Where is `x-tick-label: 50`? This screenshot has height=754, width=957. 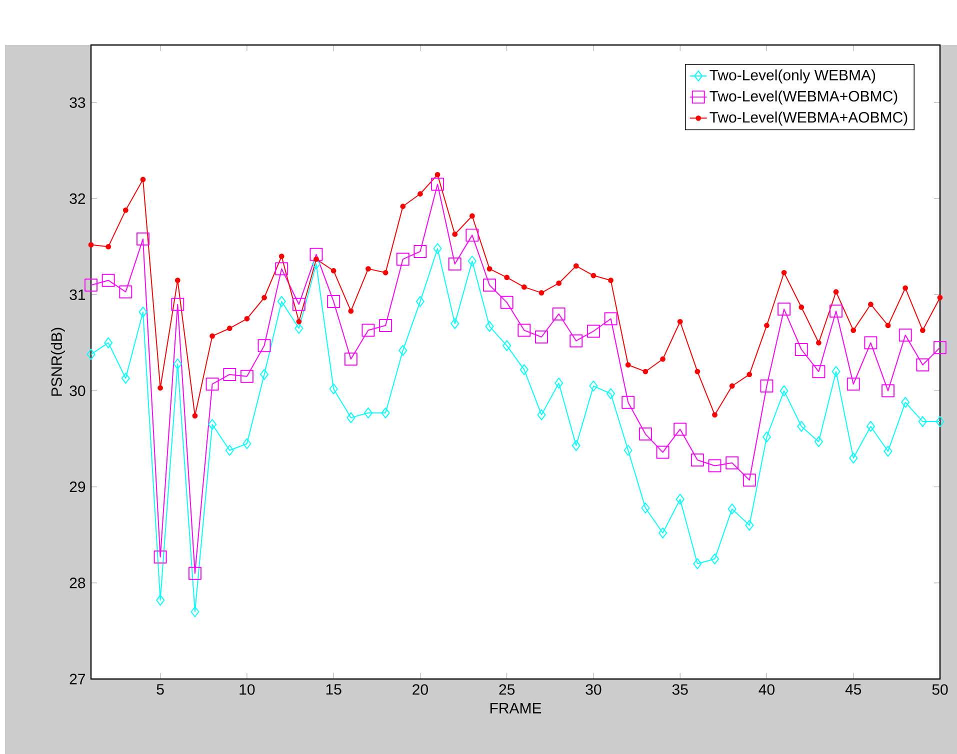 x-tick-label: 50 is located at coordinates (940, 689).